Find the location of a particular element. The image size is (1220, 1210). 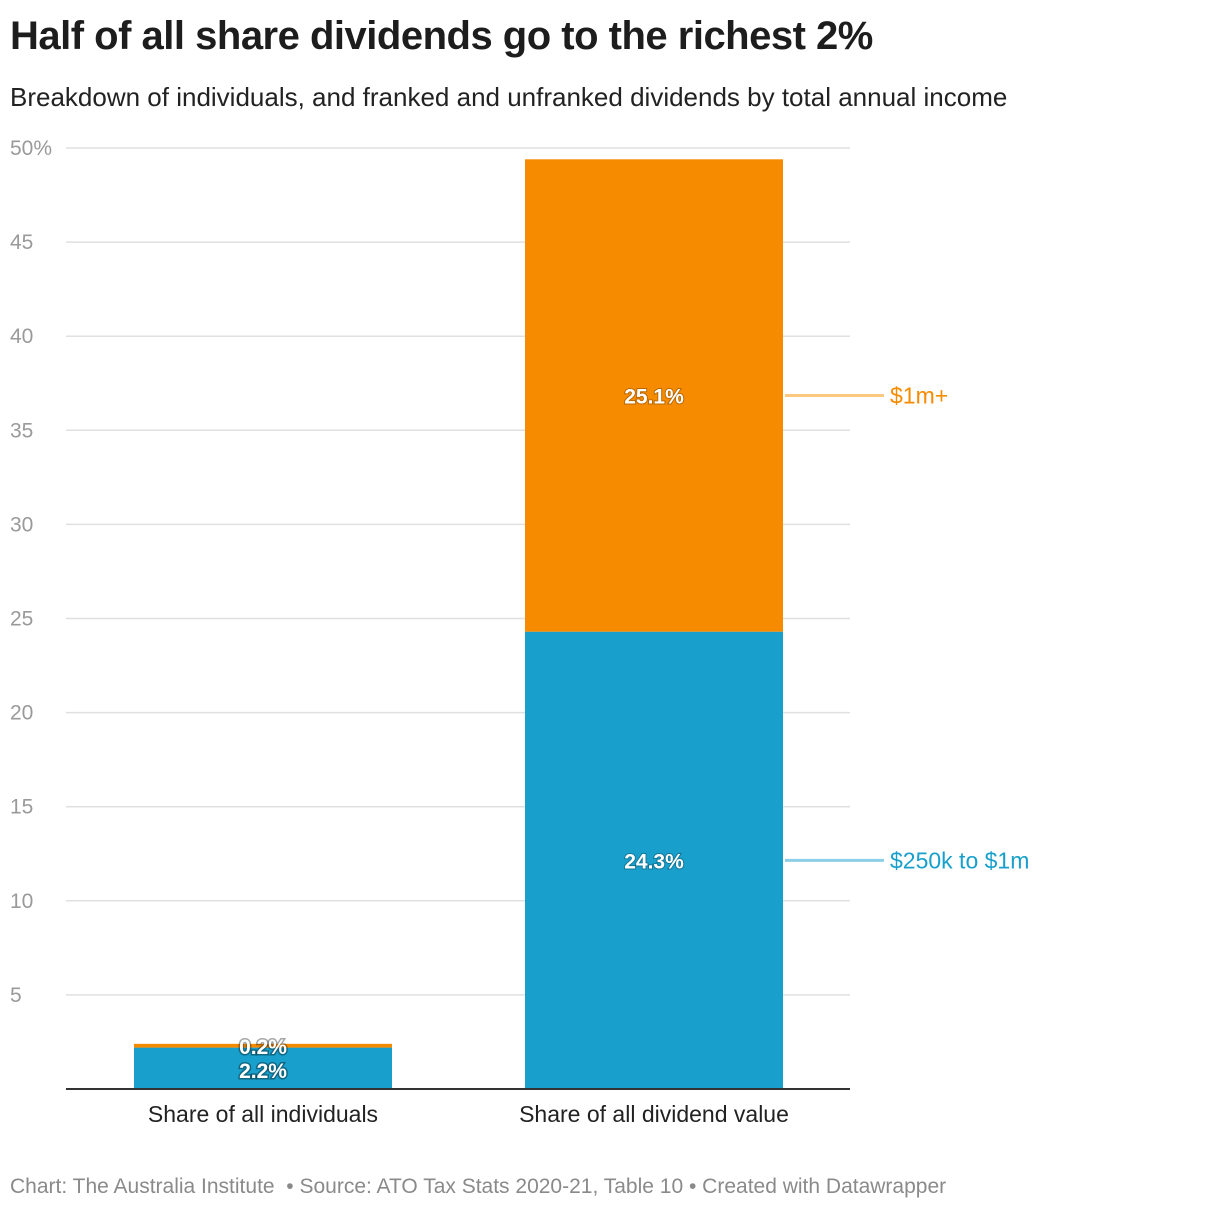

data-label: 0.2% is located at coordinates (263, 1047).